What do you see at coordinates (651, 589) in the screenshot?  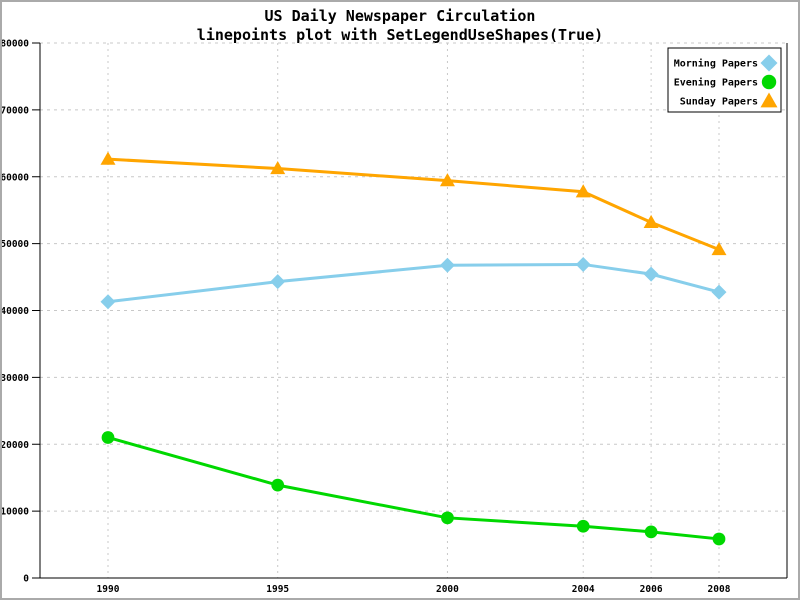 I see `x-tick-label: 2006` at bounding box center [651, 589].